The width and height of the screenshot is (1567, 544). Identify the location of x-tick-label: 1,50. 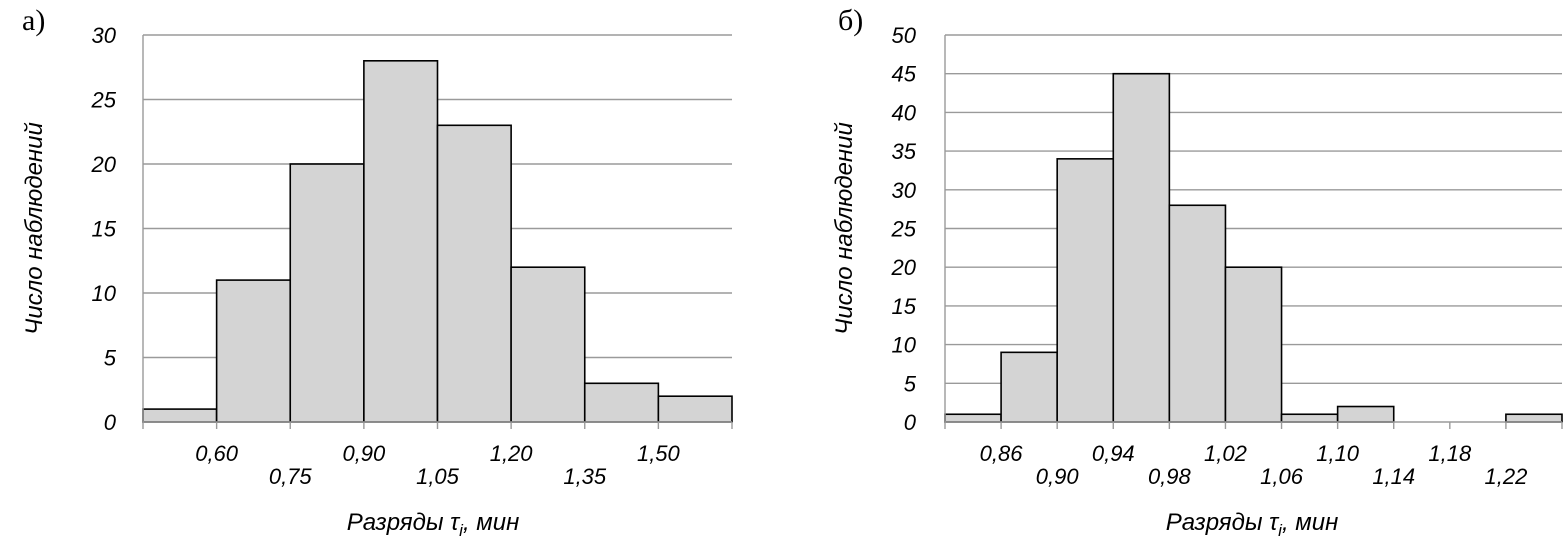
(659, 453).